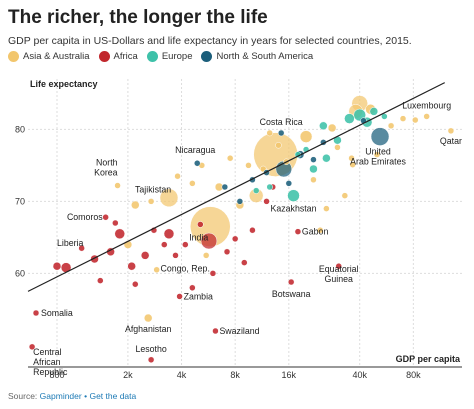 This screenshot has width=474, height=409. I want to click on x-tick-label: 16k, so click(289, 375).